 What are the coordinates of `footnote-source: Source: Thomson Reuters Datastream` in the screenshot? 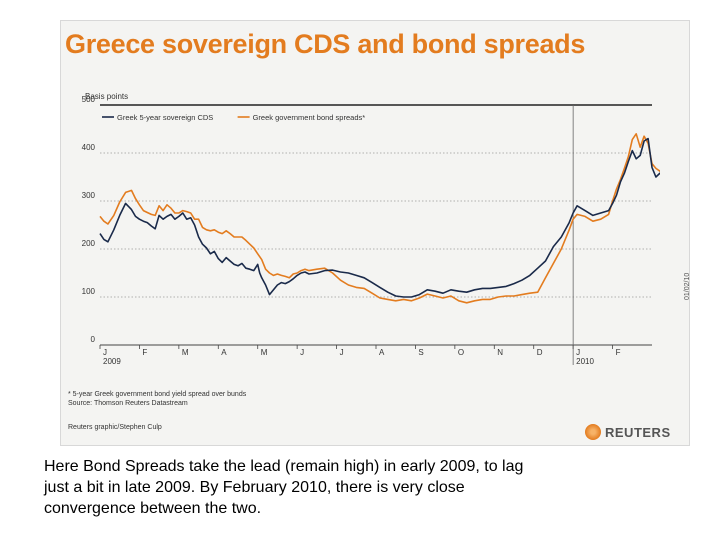 It's located at (128, 403).